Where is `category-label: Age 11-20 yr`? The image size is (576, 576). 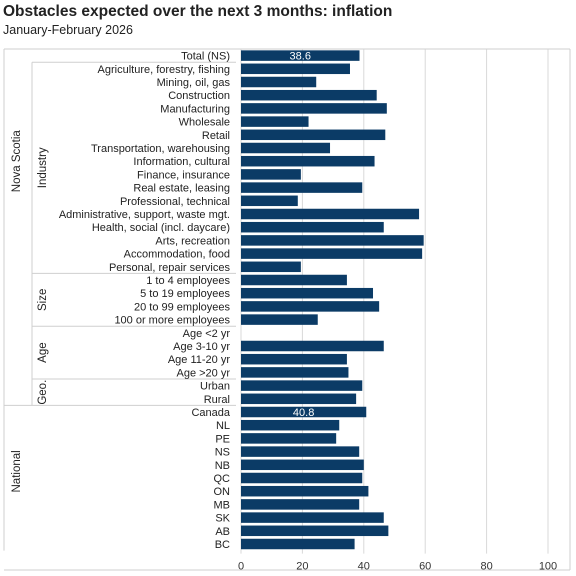 category-label: Age 11-20 yr is located at coordinates (199, 360).